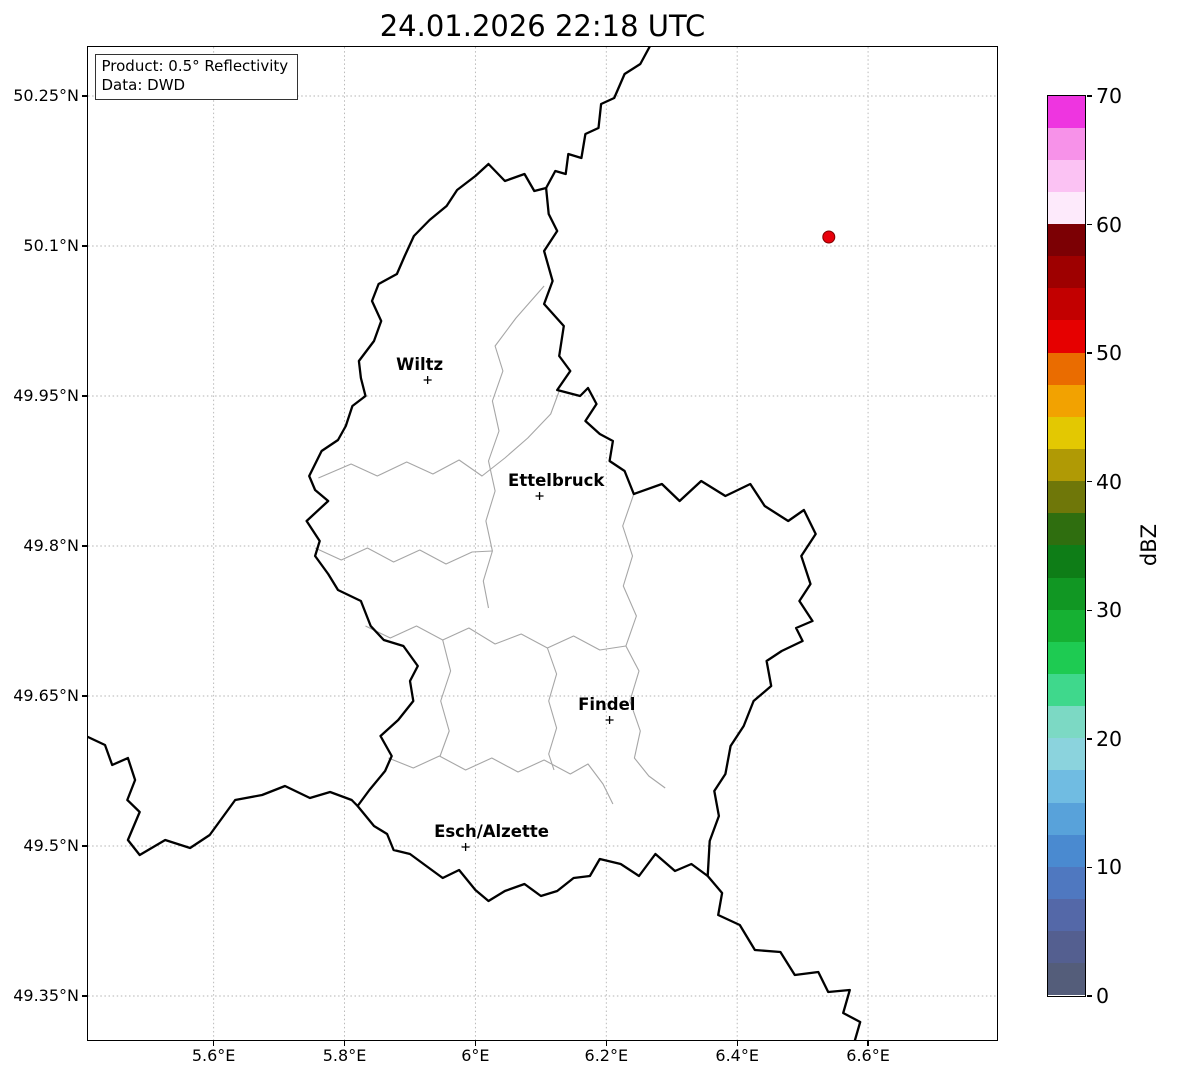 This screenshot has height=1081, width=1184. I want to click on colorbar-tick-label: 50, so click(1109, 353).